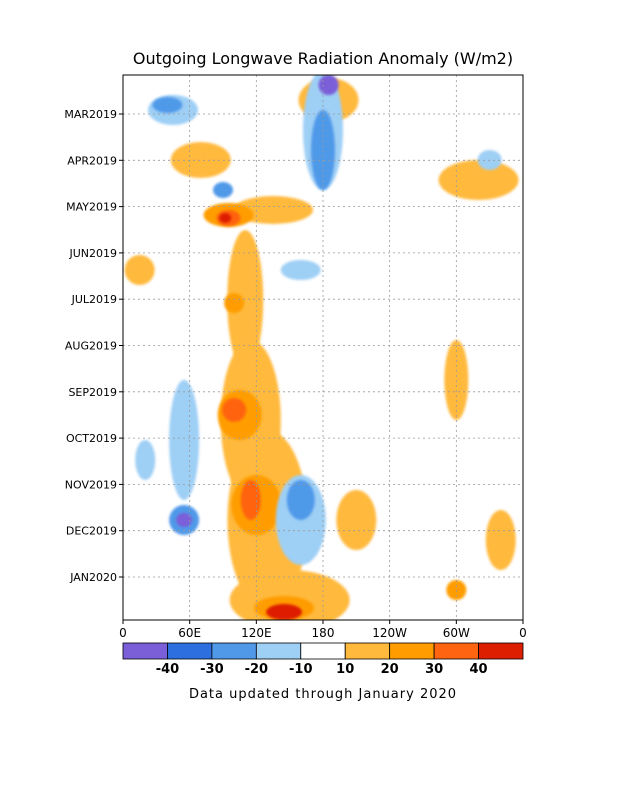  What do you see at coordinates (92, 253) in the screenshot?
I see `y-tick-label: JUN2019` at bounding box center [92, 253].